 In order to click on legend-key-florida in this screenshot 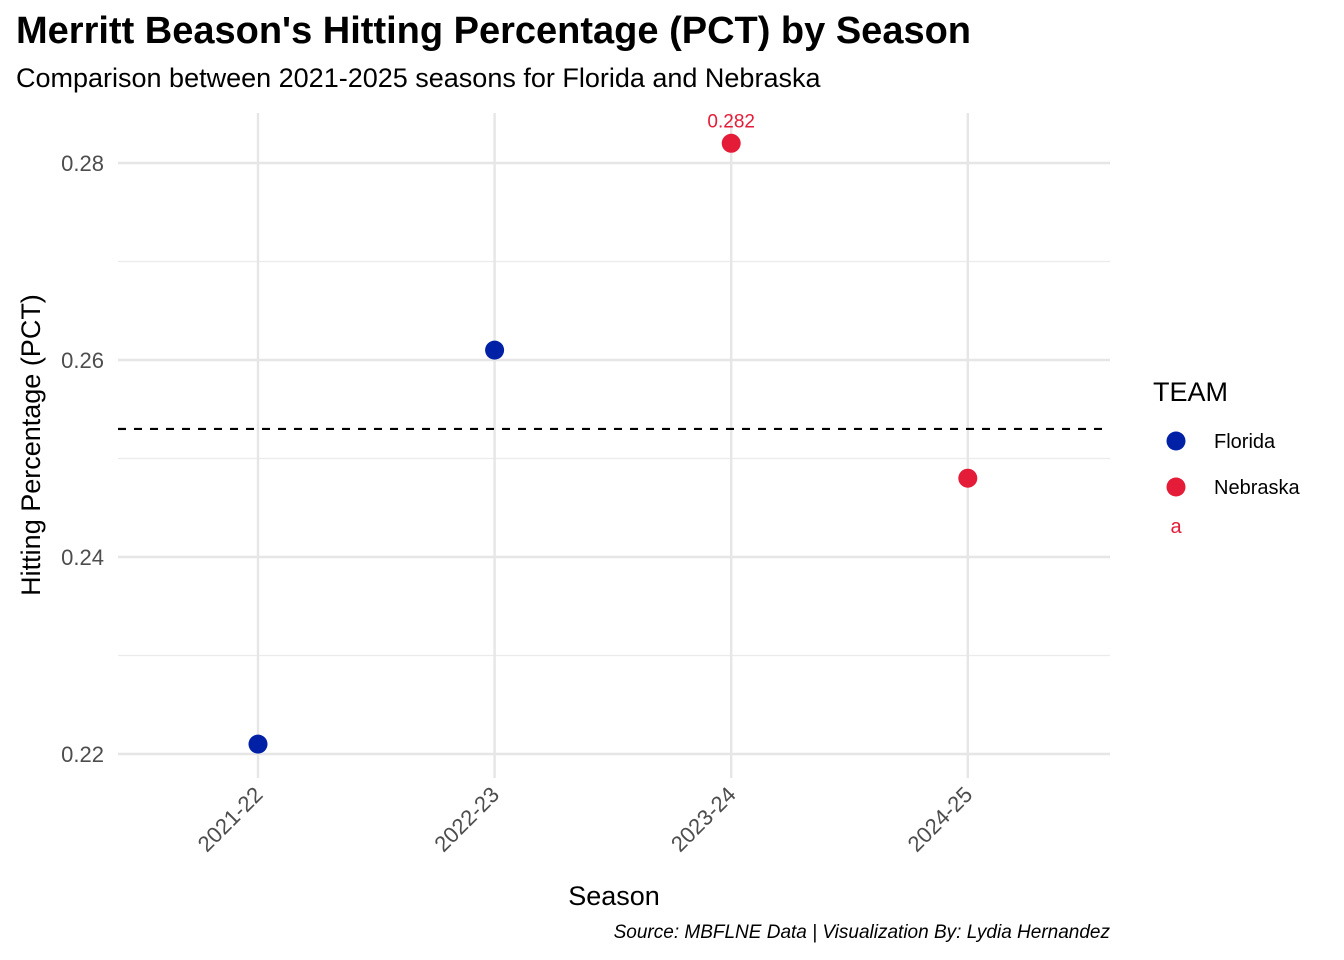, I will do `click(1176, 441)`.